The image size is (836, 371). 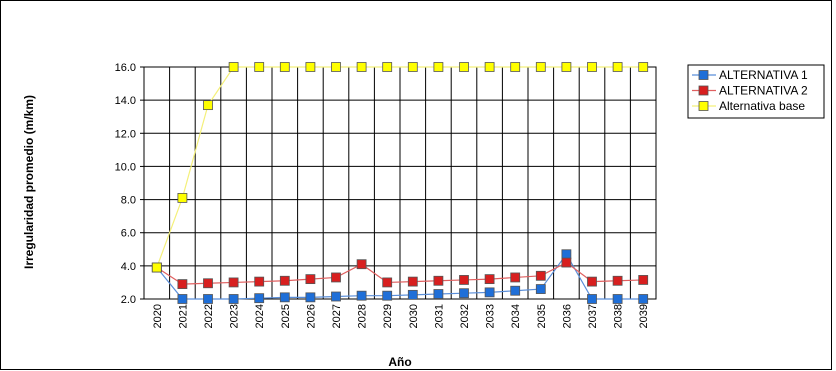 What do you see at coordinates (260, 316) in the screenshot?
I see `x-tick-label: 2024` at bounding box center [260, 316].